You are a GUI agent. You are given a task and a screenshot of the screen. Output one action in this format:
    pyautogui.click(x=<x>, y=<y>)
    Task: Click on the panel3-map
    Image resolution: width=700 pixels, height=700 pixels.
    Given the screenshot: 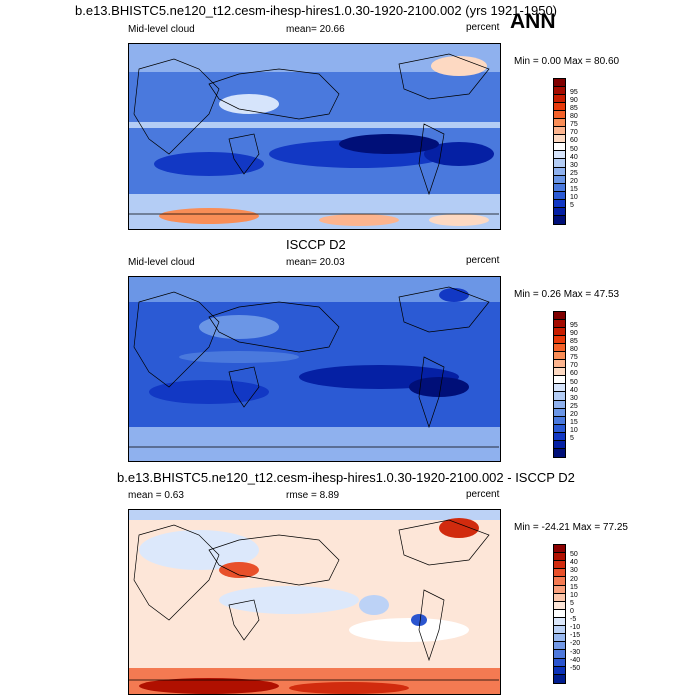 What is the action you would take?
    pyautogui.click(x=314, y=602)
    